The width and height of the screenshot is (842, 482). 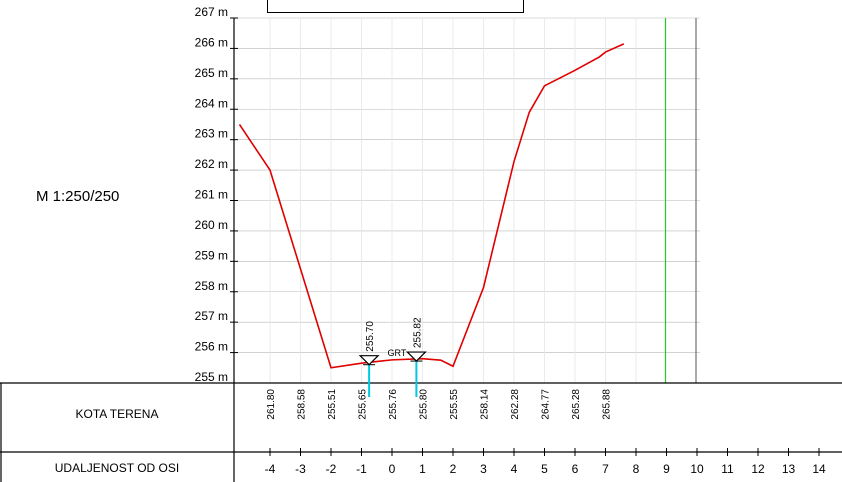 I want to click on x-tick-label: 3, so click(x=483, y=469).